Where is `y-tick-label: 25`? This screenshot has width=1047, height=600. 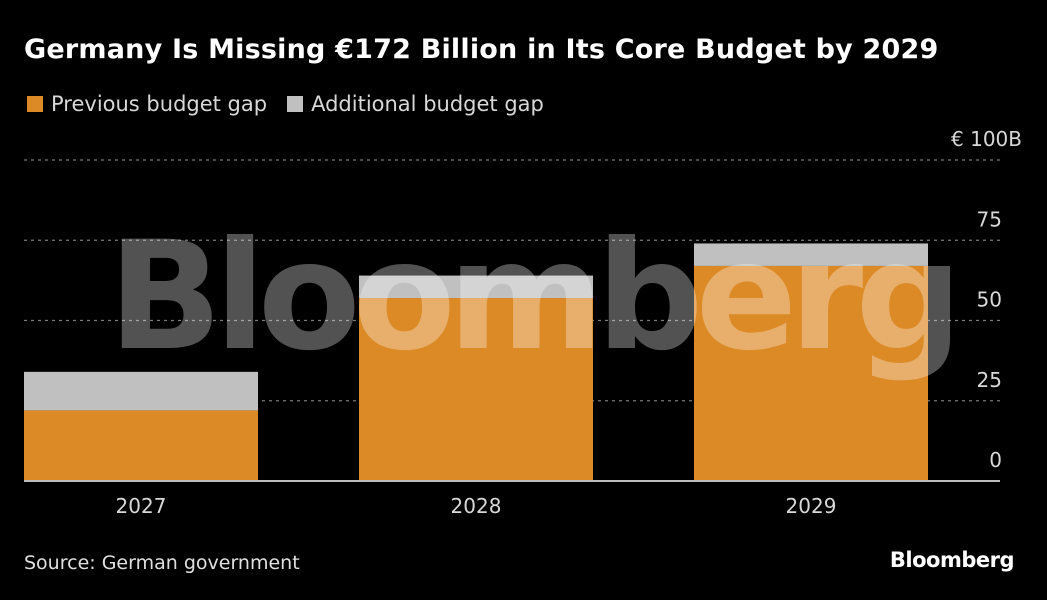
y-tick-label: 25 is located at coordinates (989, 380).